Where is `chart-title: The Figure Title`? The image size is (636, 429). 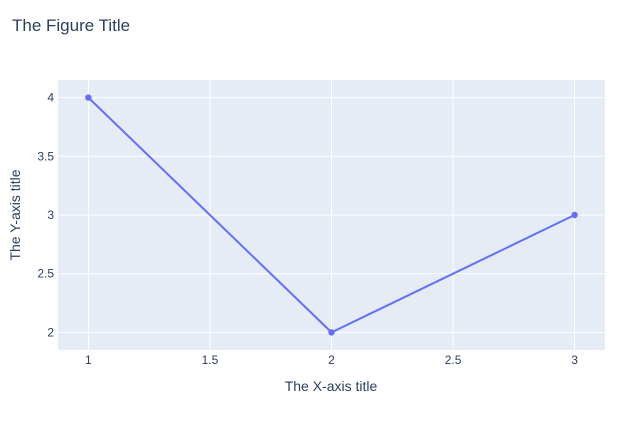
chart-title: The Figure Title is located at coordinates (71, 25).